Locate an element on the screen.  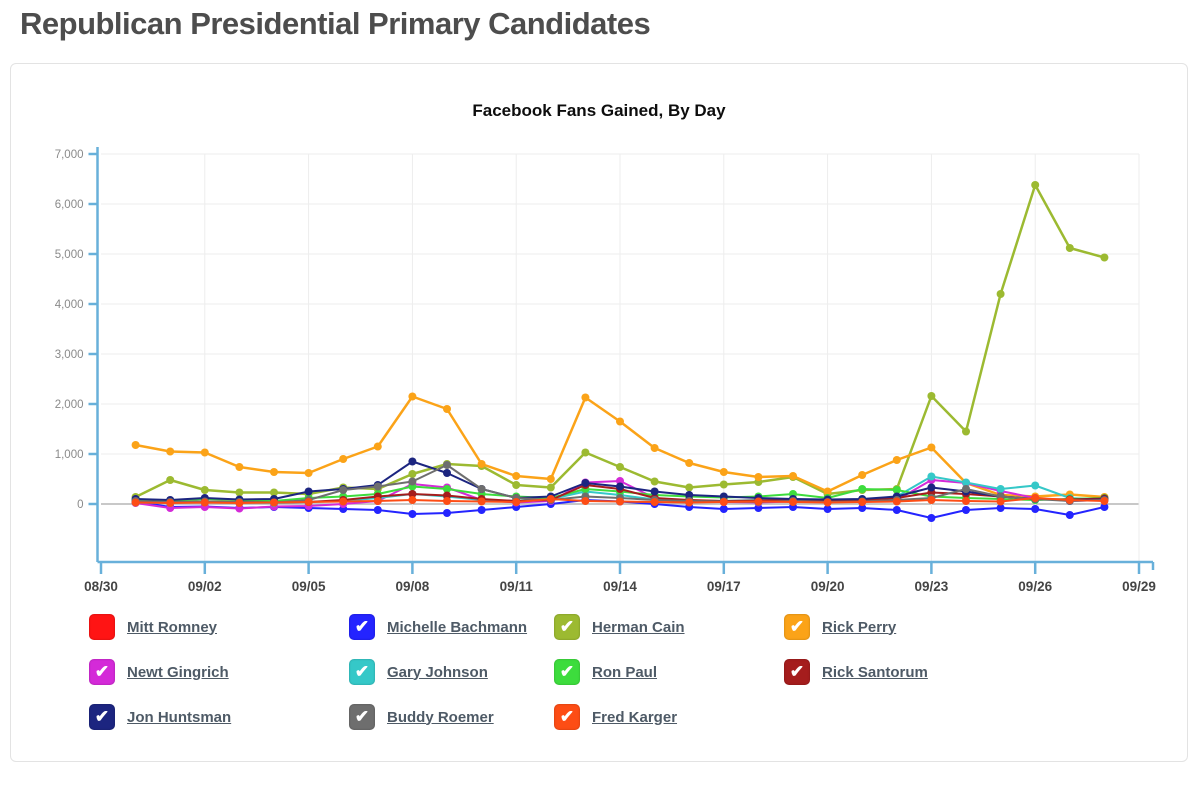
legend-checkbox-rick-santorum: ✔ is located at coordinates (797, 672).